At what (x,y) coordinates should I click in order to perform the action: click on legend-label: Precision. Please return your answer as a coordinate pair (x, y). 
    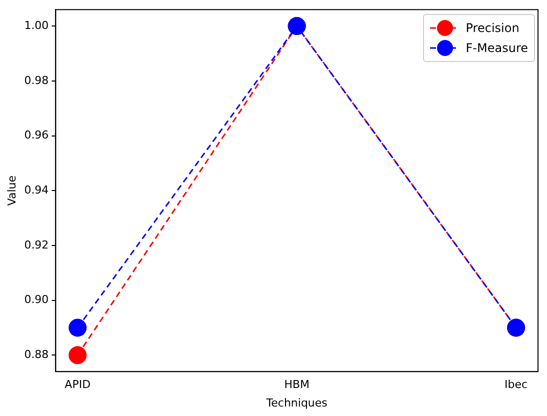
    Looking at the image, I should click on (493, 28).